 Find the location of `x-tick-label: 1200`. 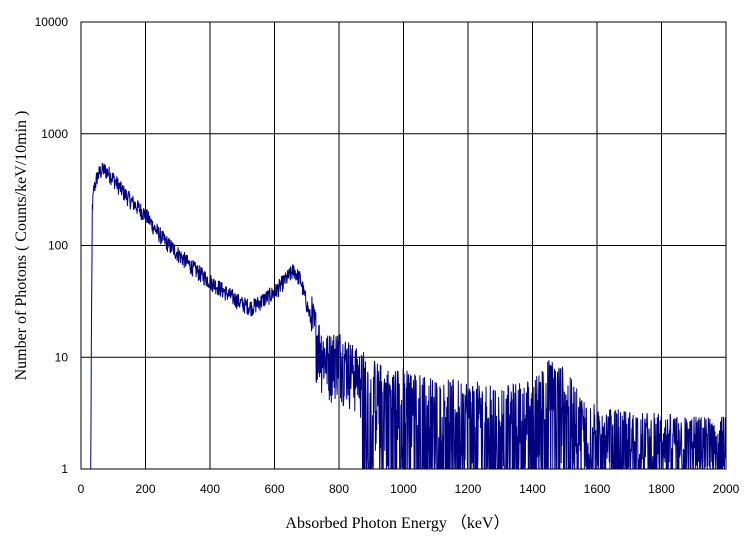

x-tick-label: 1200 is located at coordinates (468, 489).